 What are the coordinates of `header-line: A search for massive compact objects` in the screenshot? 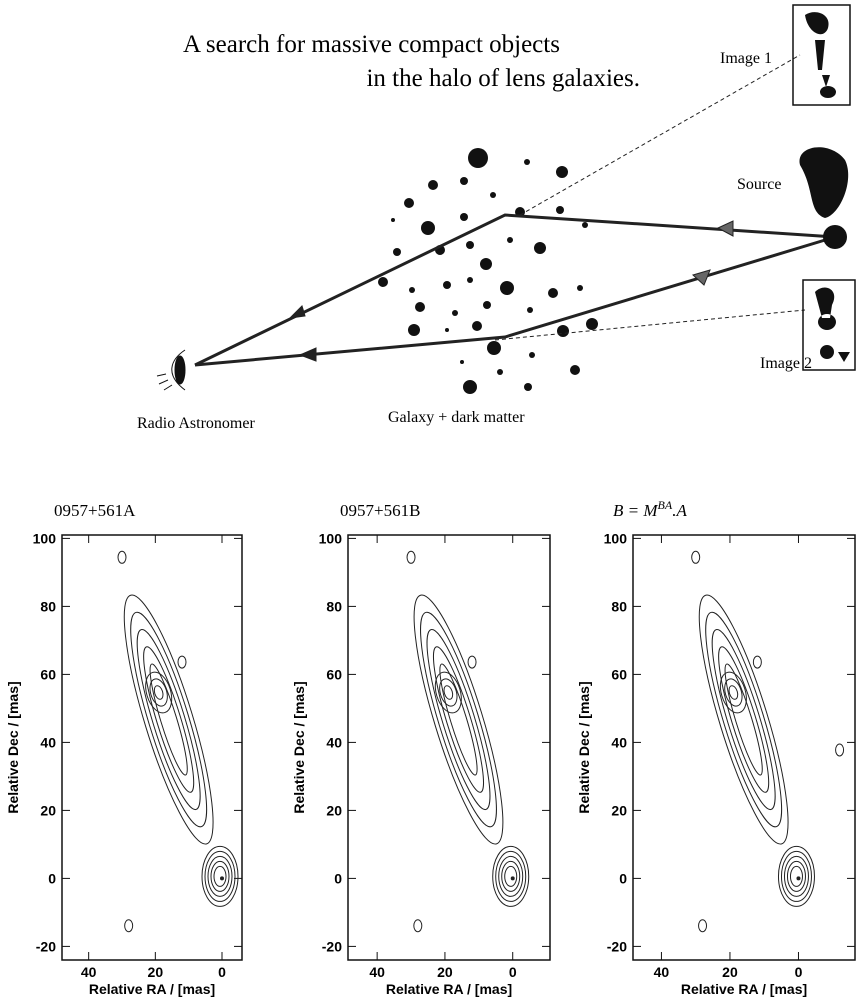 It's located at (371, 44).